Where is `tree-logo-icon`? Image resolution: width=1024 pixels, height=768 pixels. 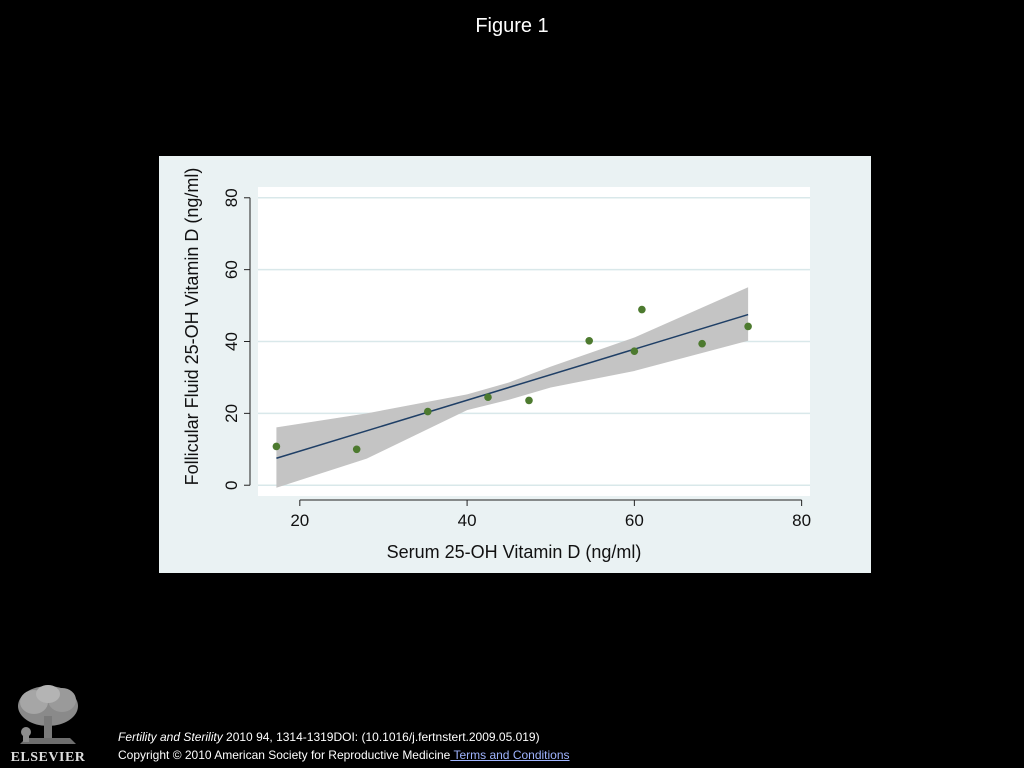 tree-logo-icon is located at coordinates (48, 715).